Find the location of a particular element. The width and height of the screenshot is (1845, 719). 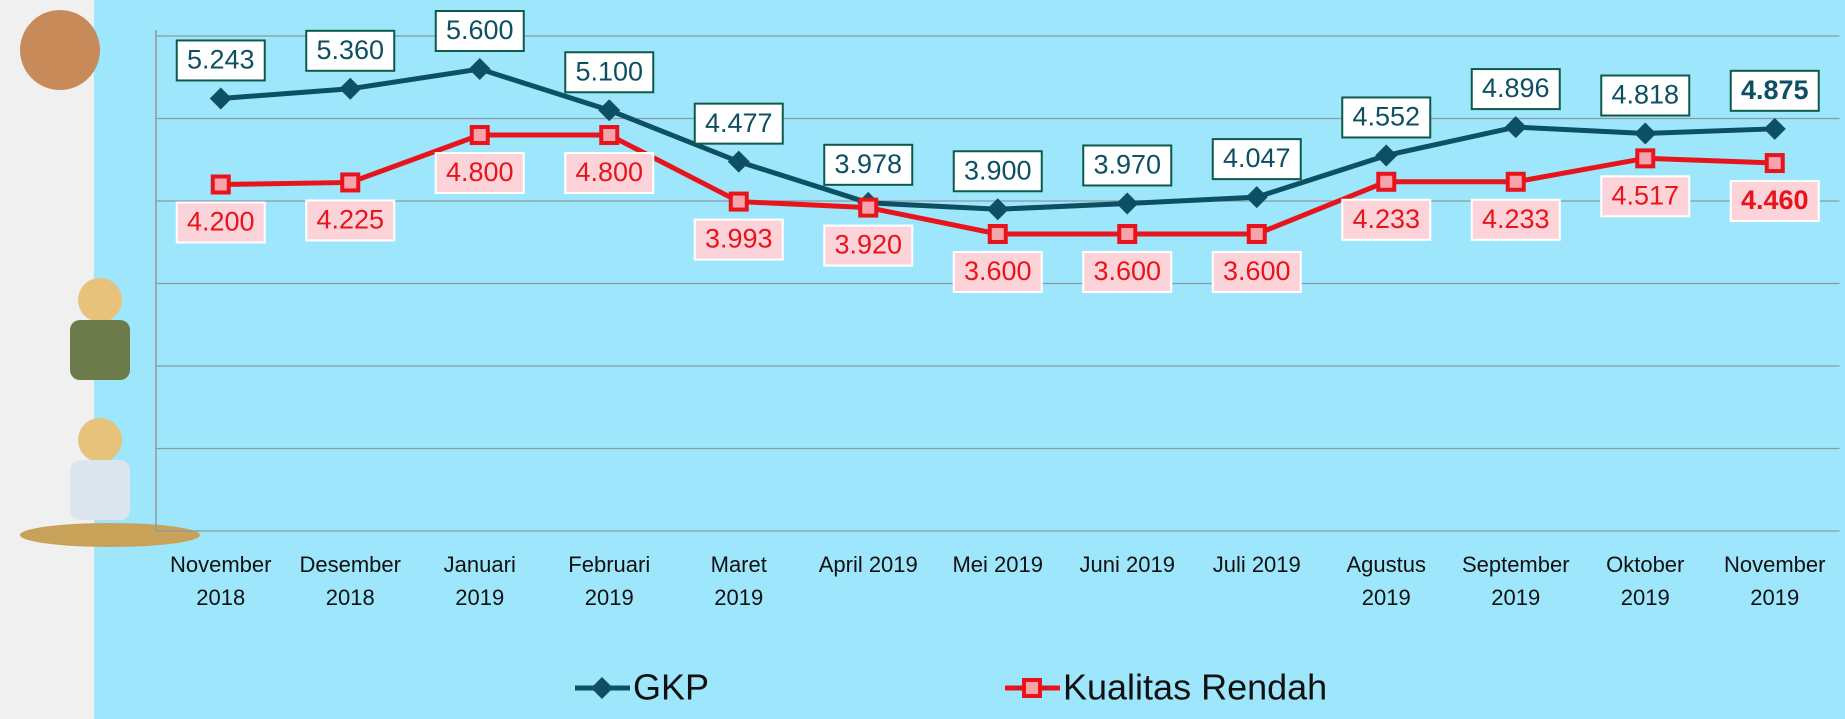

x-tick-label: November 2018 is located at coordinates (221, 581).